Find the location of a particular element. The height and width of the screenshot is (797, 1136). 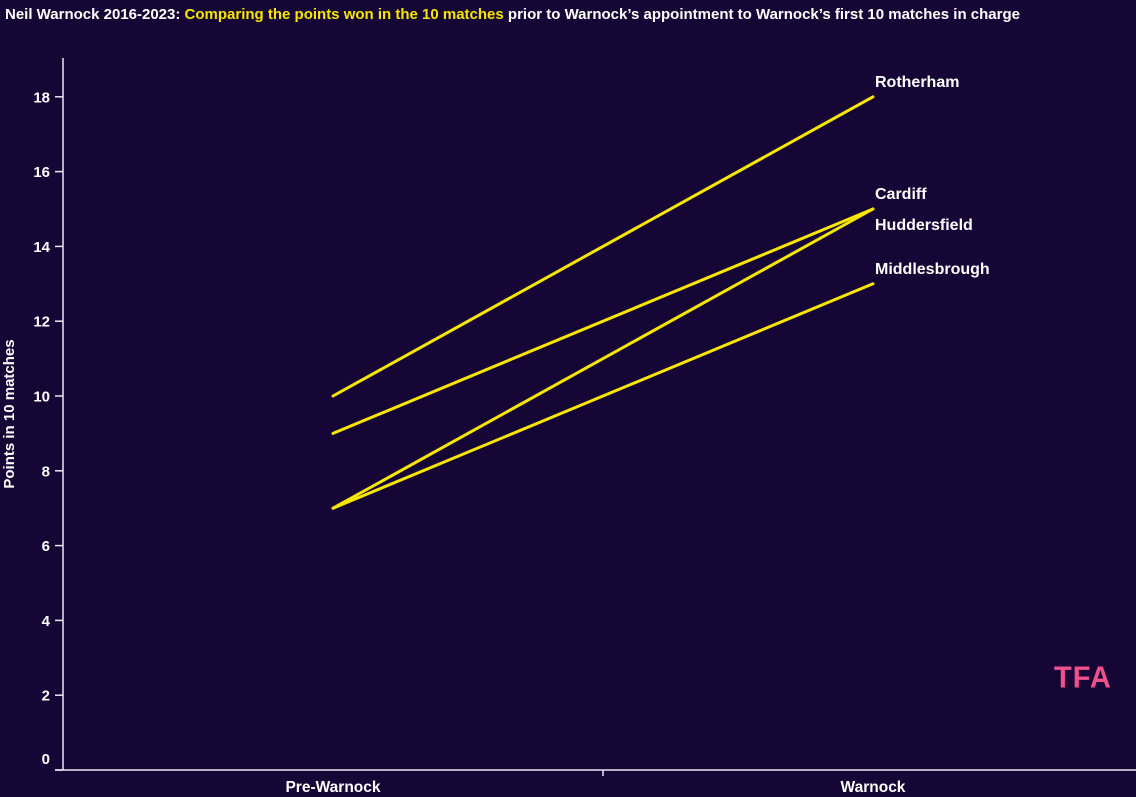

y-tick-label: 0 is located at coordinates (46, 759).